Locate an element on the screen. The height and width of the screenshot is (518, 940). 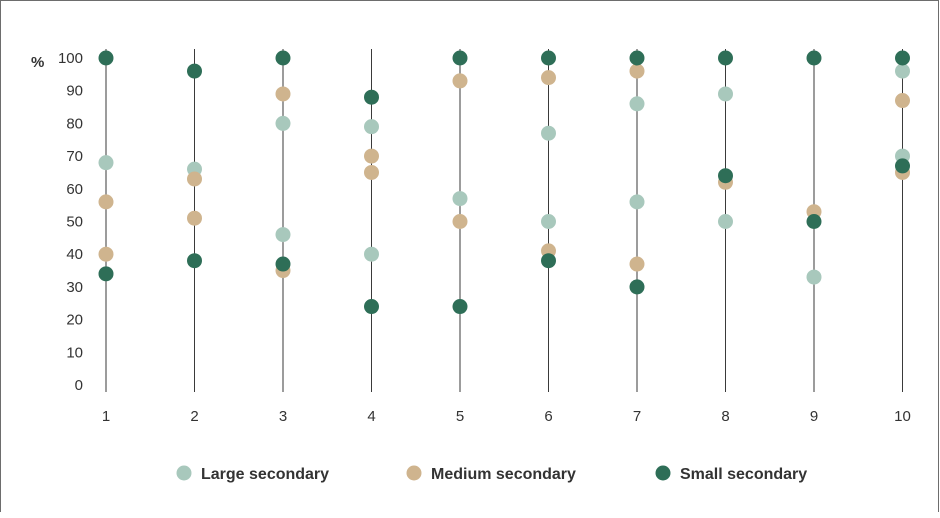
y-tick-label: 10 is located at coordinates (74, 352).